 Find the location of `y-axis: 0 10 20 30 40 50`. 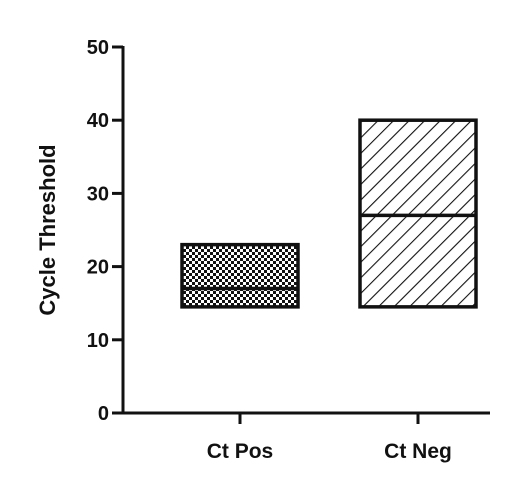

y-axis: 0 10 20 30 40 50 is located at coordinates (106, 231).